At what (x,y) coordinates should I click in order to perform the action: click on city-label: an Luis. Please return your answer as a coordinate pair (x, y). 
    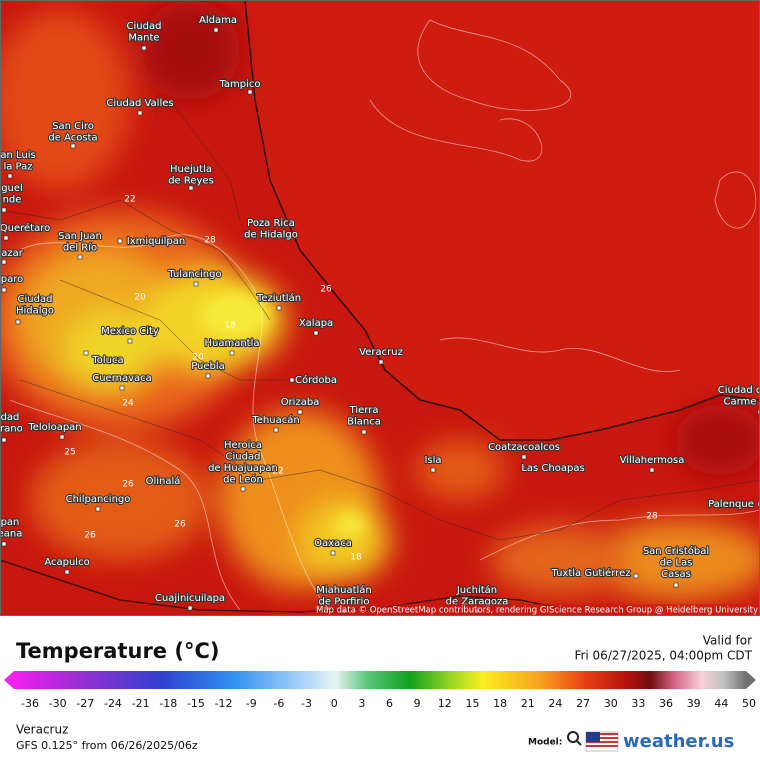
    Looking at the image, I should click on (17, 155).